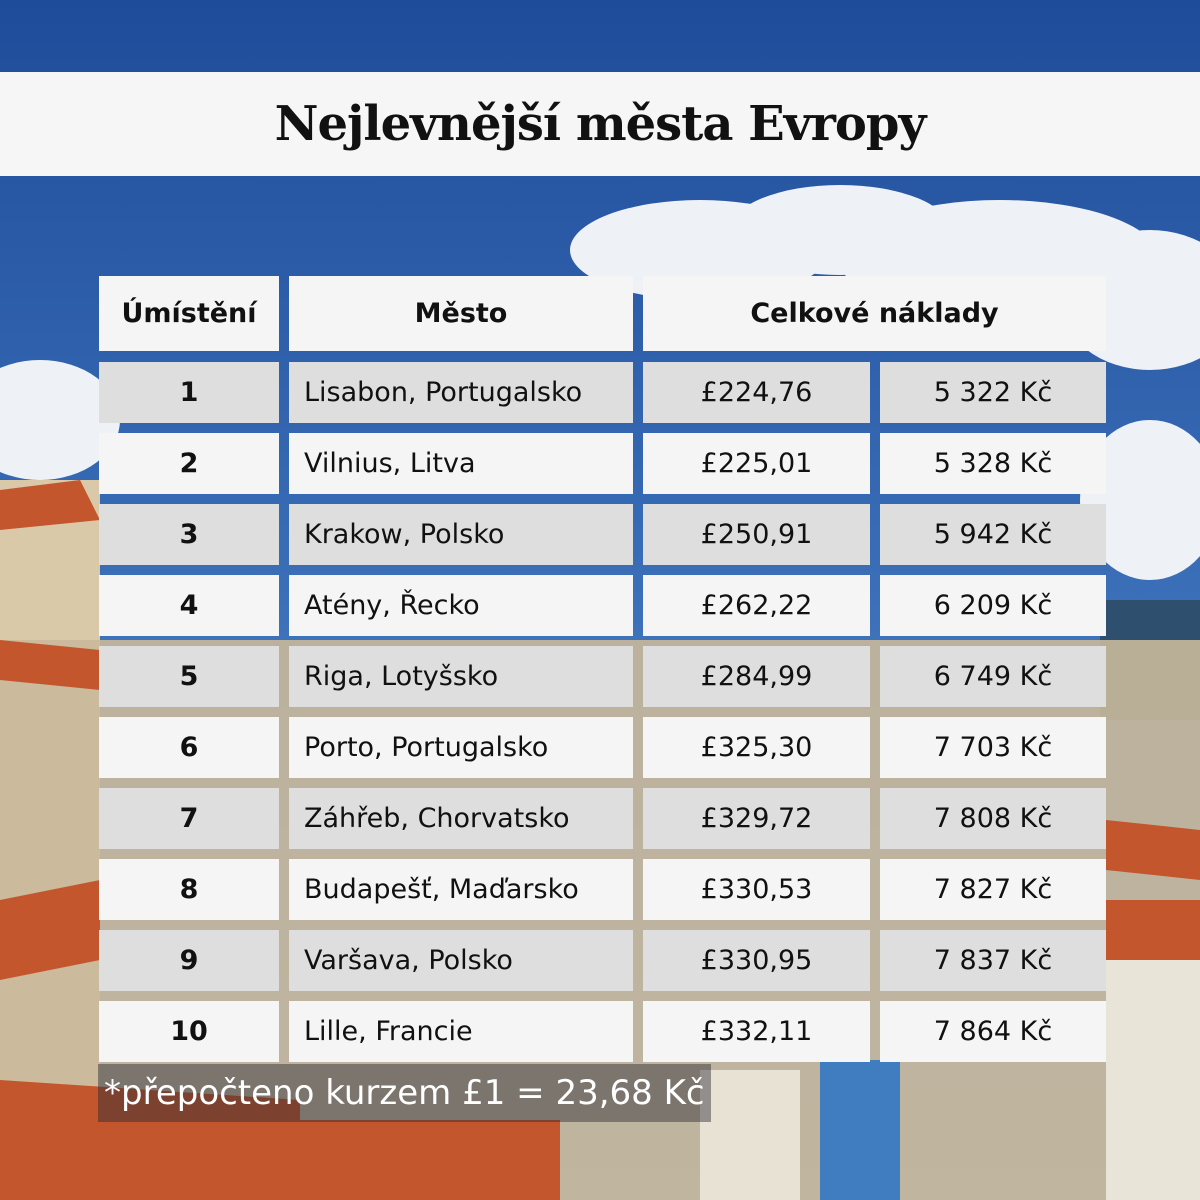  I want to click on column-header: Město, so click(461, 313).